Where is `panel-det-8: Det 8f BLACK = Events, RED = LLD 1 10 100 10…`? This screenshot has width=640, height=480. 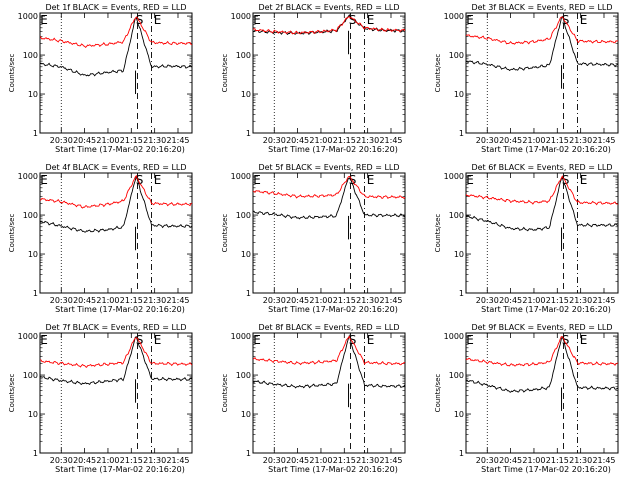
panel-det-8: Det 8f BLACK = Events, RED = LLD 1 10 100 10… is located at coordinates (313, 398).